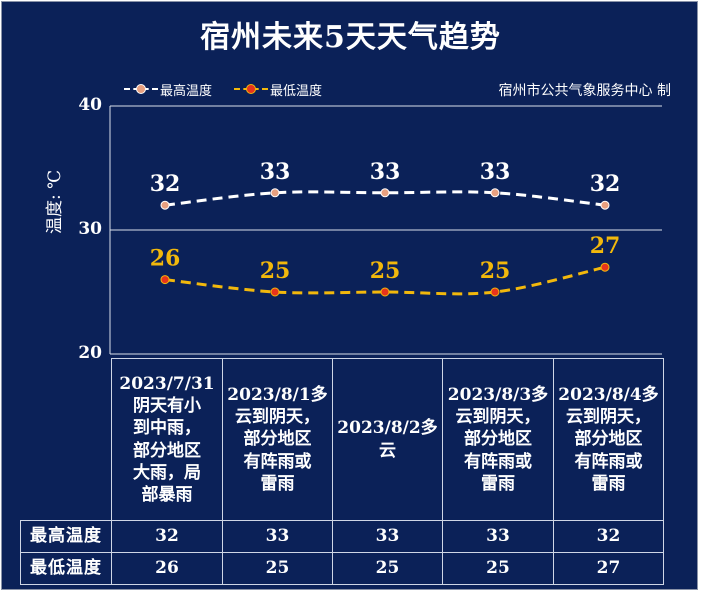 The image size is (701, 593). Describe the element at coordinates (605, 246) in the screenshot. I see `data-label-low: 27` at that location.